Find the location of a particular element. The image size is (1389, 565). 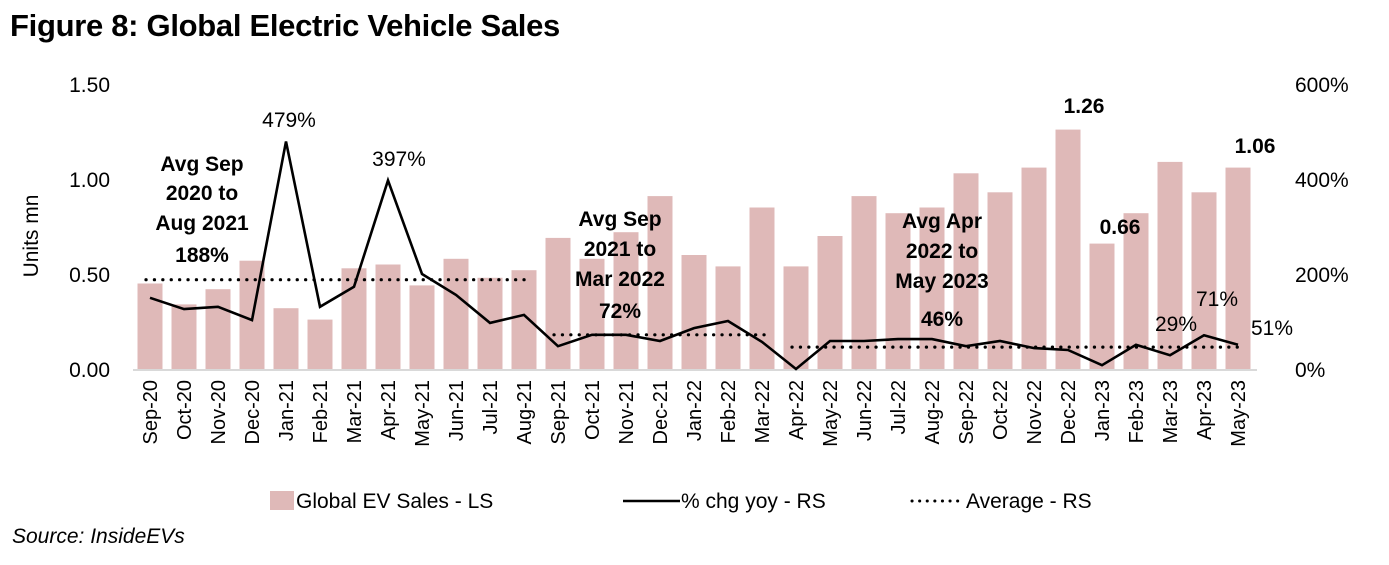

x-tick-label: May-23 is located at coordinates (1239, 413).